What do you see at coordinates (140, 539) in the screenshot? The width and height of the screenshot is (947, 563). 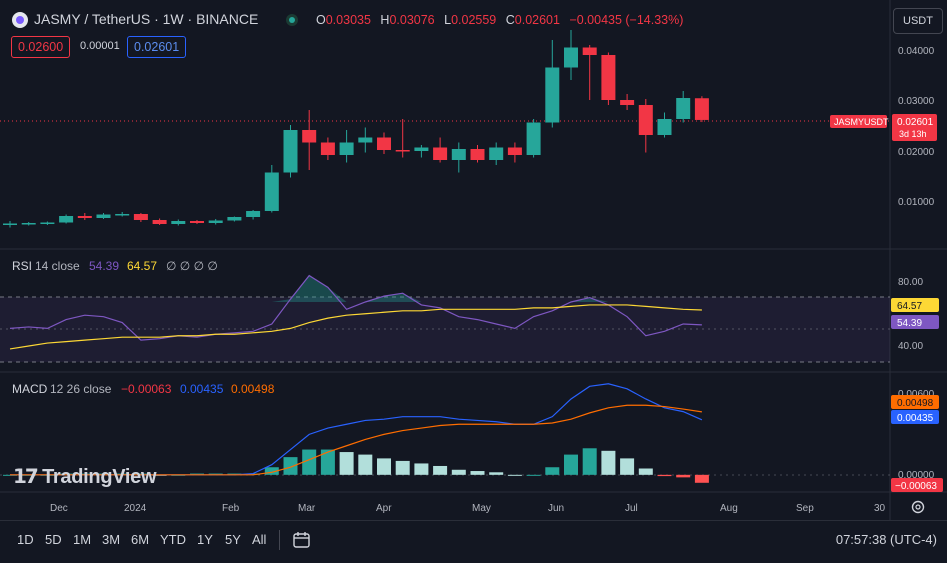 I see `range-6m: 6M` at bounding box center [140, 539].